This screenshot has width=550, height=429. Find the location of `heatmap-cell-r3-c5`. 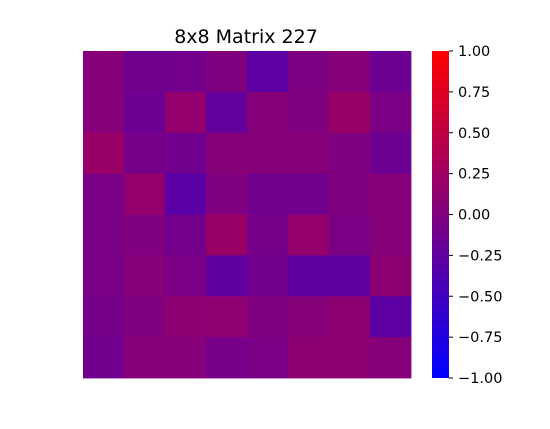

heatmap-cell-r3-c5 is located at coordinates (309, 194).